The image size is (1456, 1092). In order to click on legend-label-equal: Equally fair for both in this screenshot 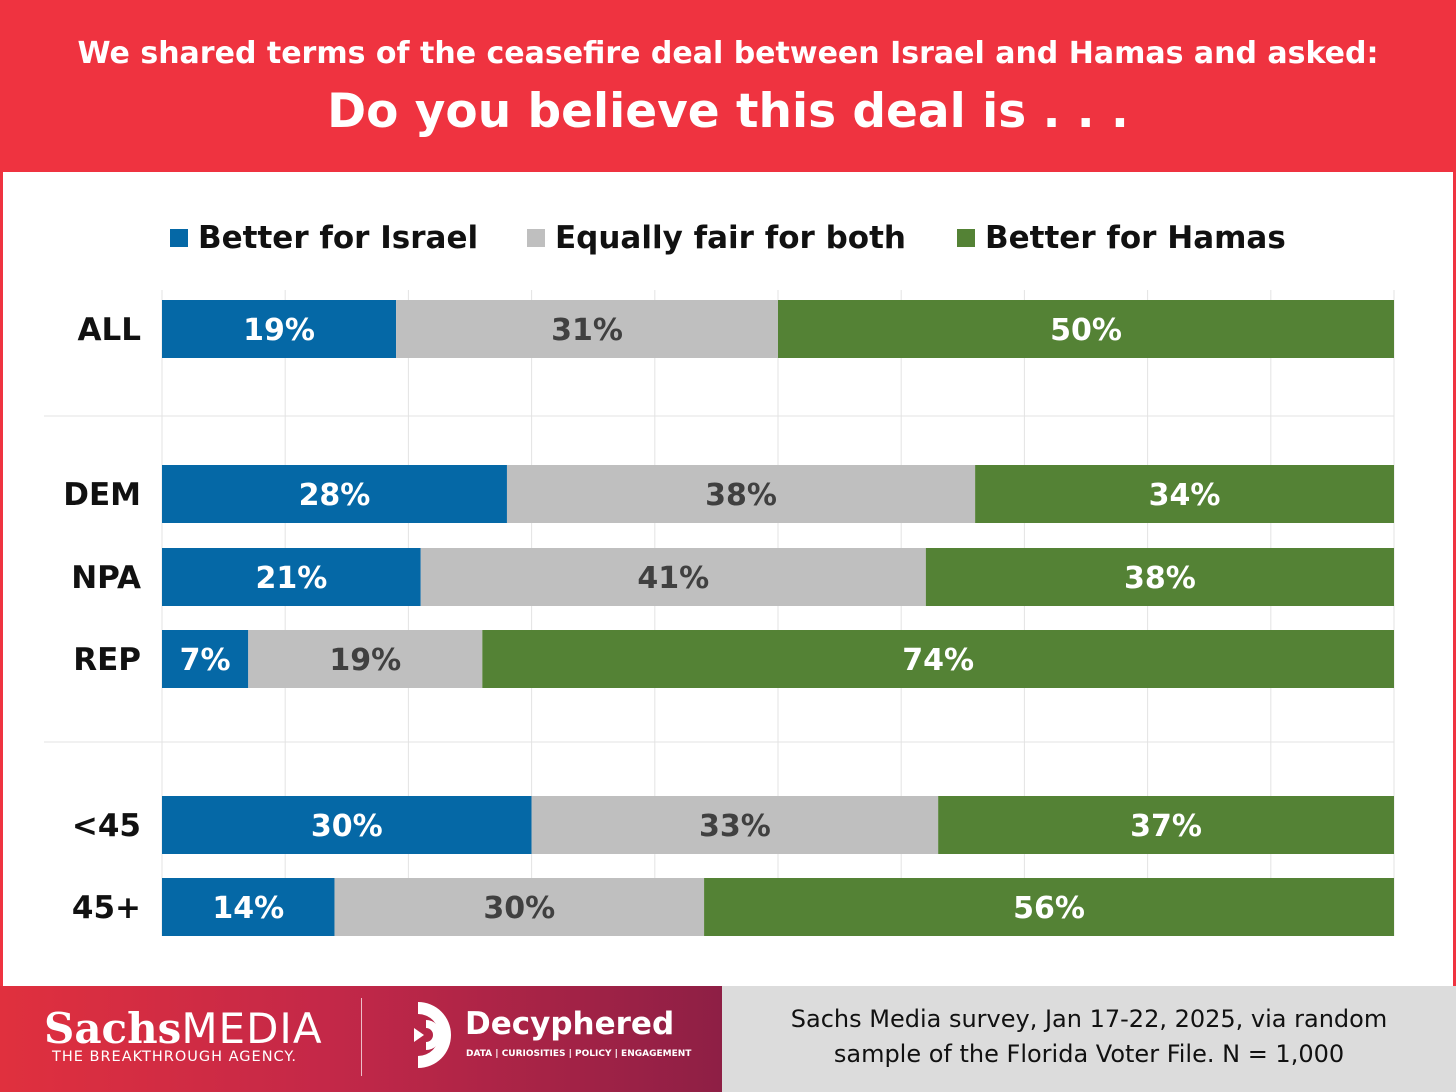, I will do `click(730, 238)`.